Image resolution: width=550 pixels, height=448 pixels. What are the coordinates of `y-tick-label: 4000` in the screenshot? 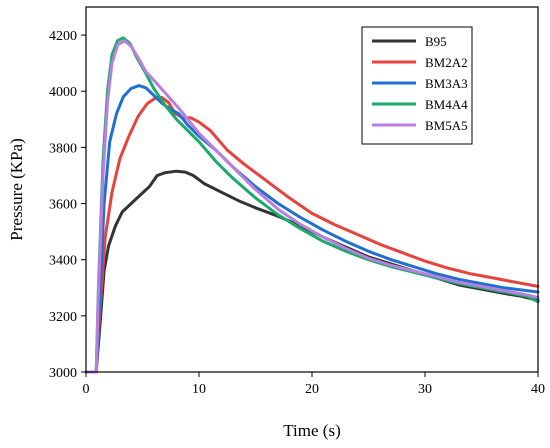 It's located at (63, 92).